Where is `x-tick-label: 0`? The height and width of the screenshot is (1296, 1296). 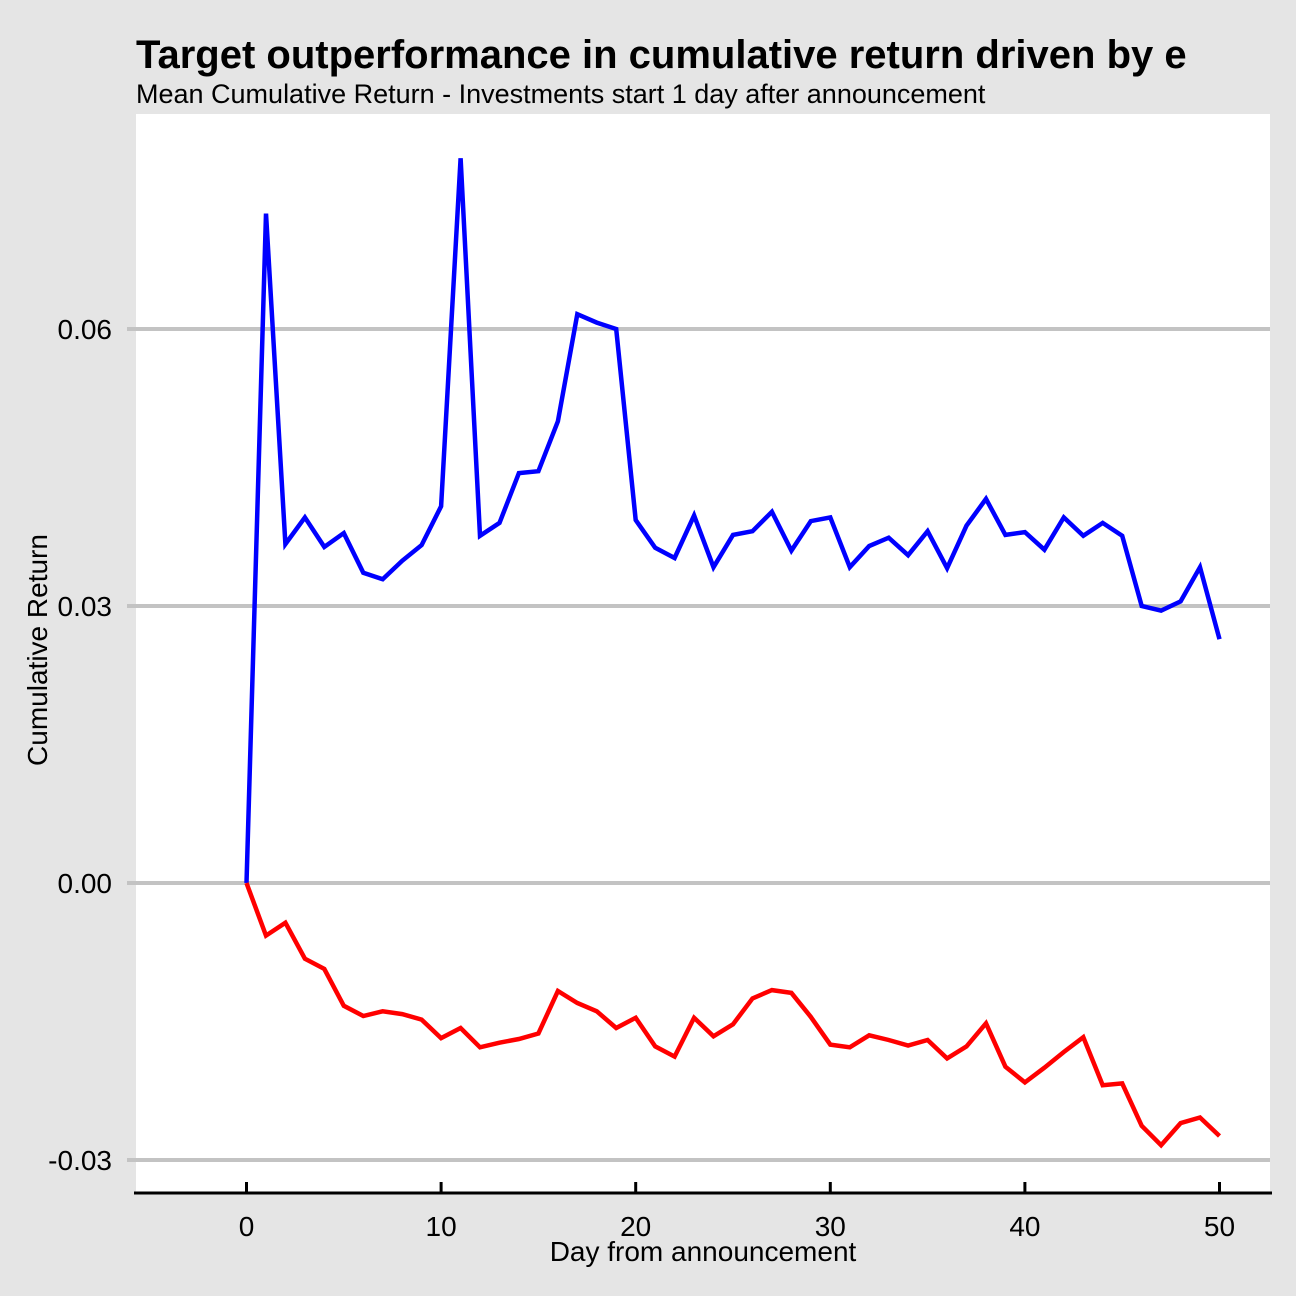
x-tick-label: 0 is located at coordinates (247, 1226).